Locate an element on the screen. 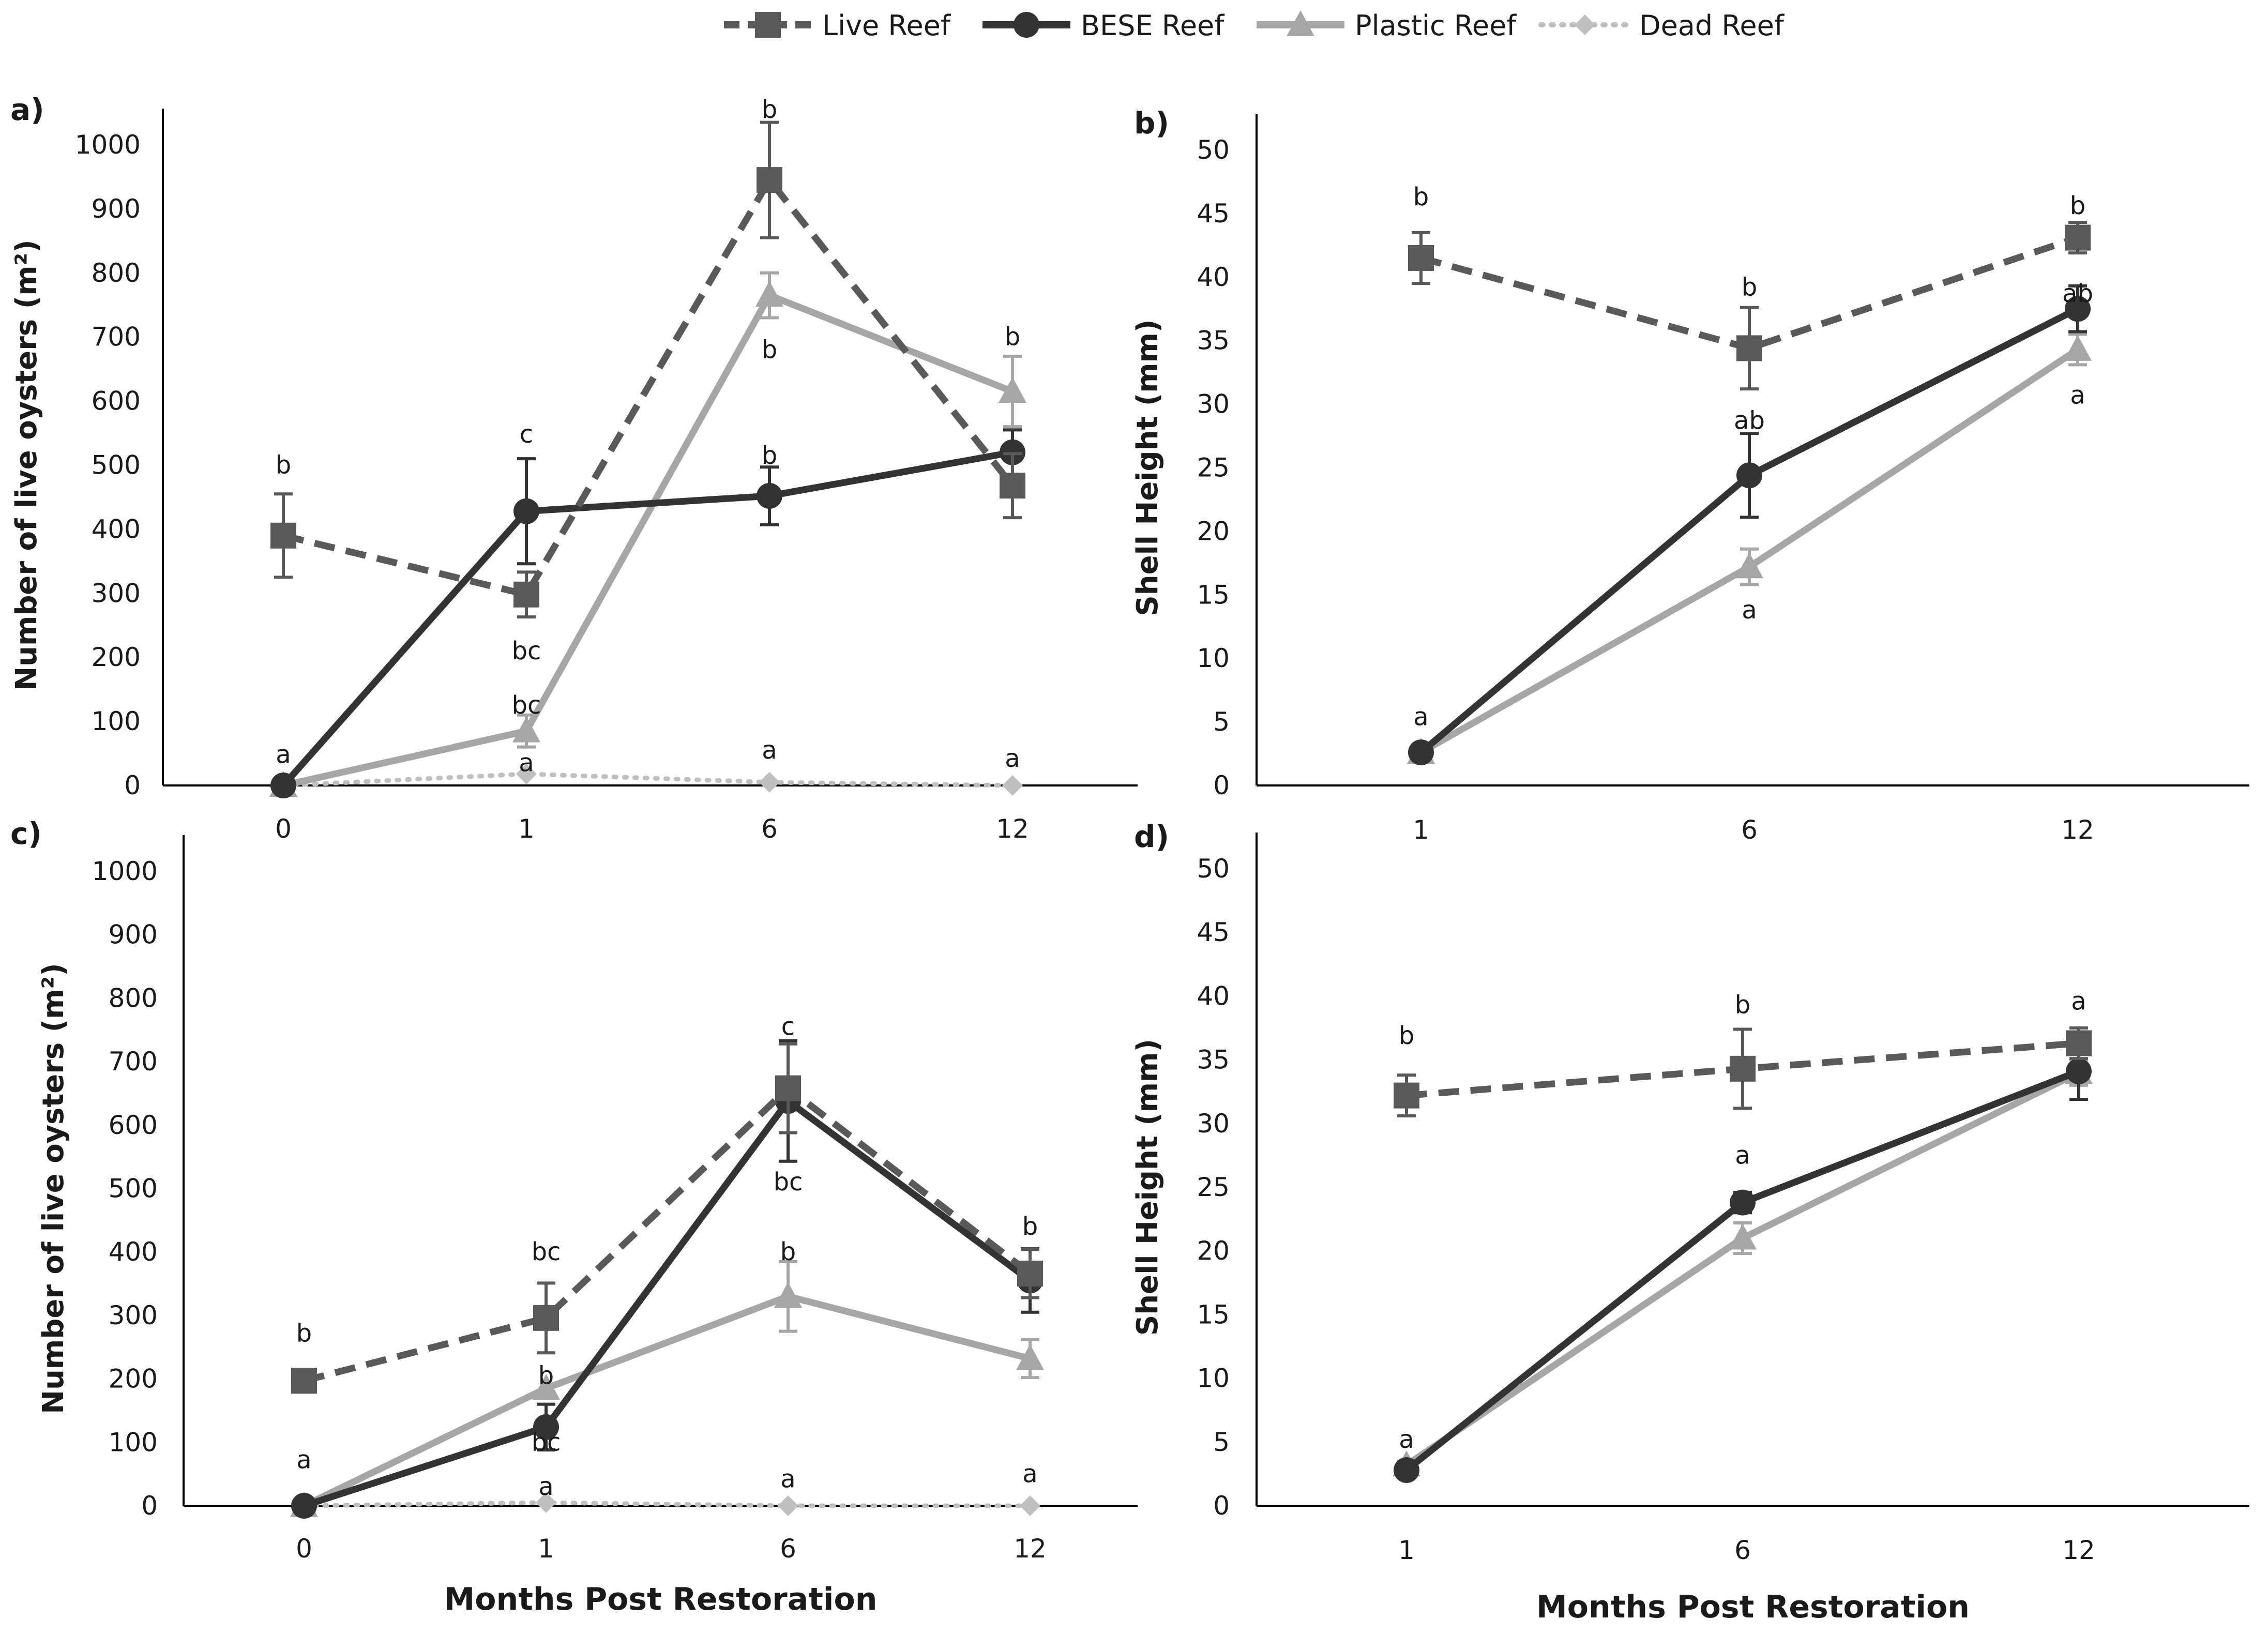 This screenshot has height=1634, width=2268. y-tick-label: 5 is located at coordinates (1221, 1442).